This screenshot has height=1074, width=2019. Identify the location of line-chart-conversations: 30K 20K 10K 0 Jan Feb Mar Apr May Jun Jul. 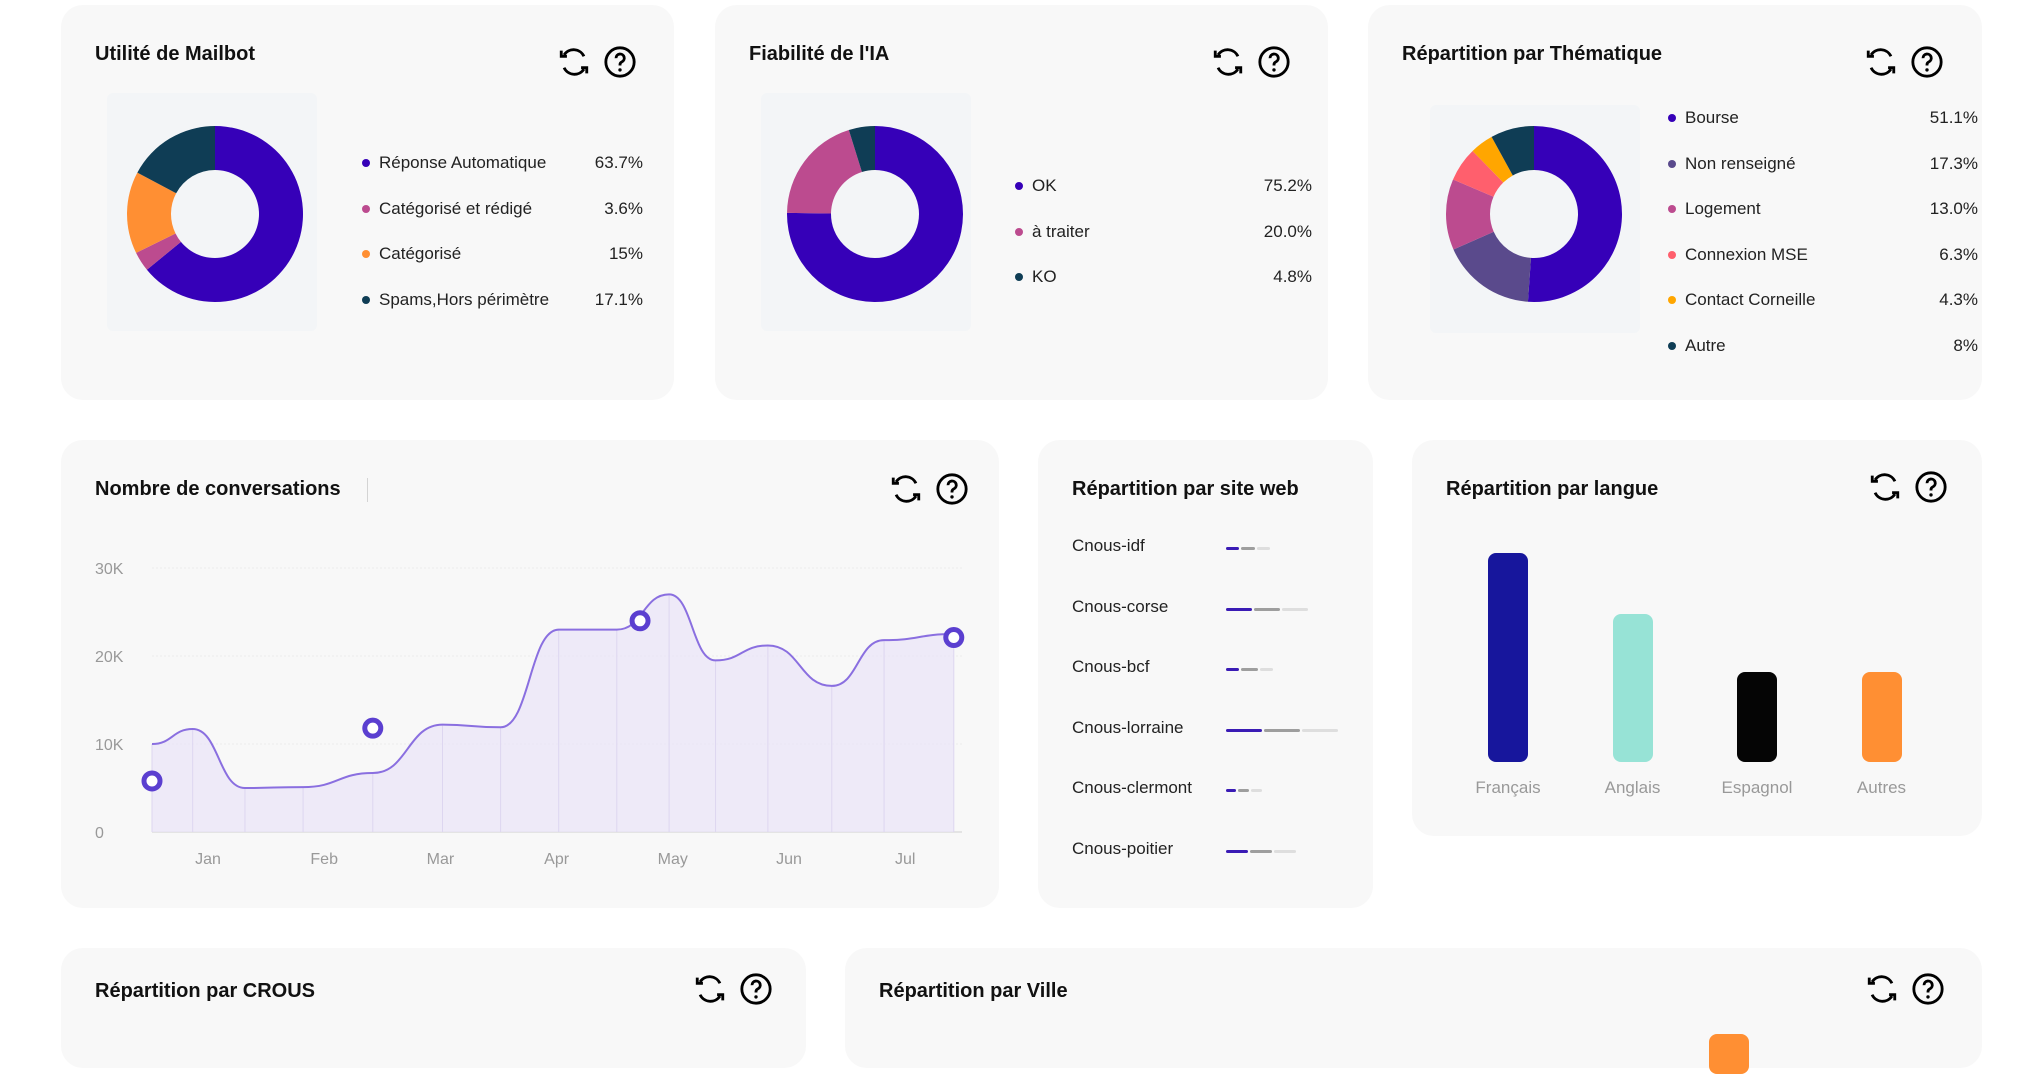
(530, 714).